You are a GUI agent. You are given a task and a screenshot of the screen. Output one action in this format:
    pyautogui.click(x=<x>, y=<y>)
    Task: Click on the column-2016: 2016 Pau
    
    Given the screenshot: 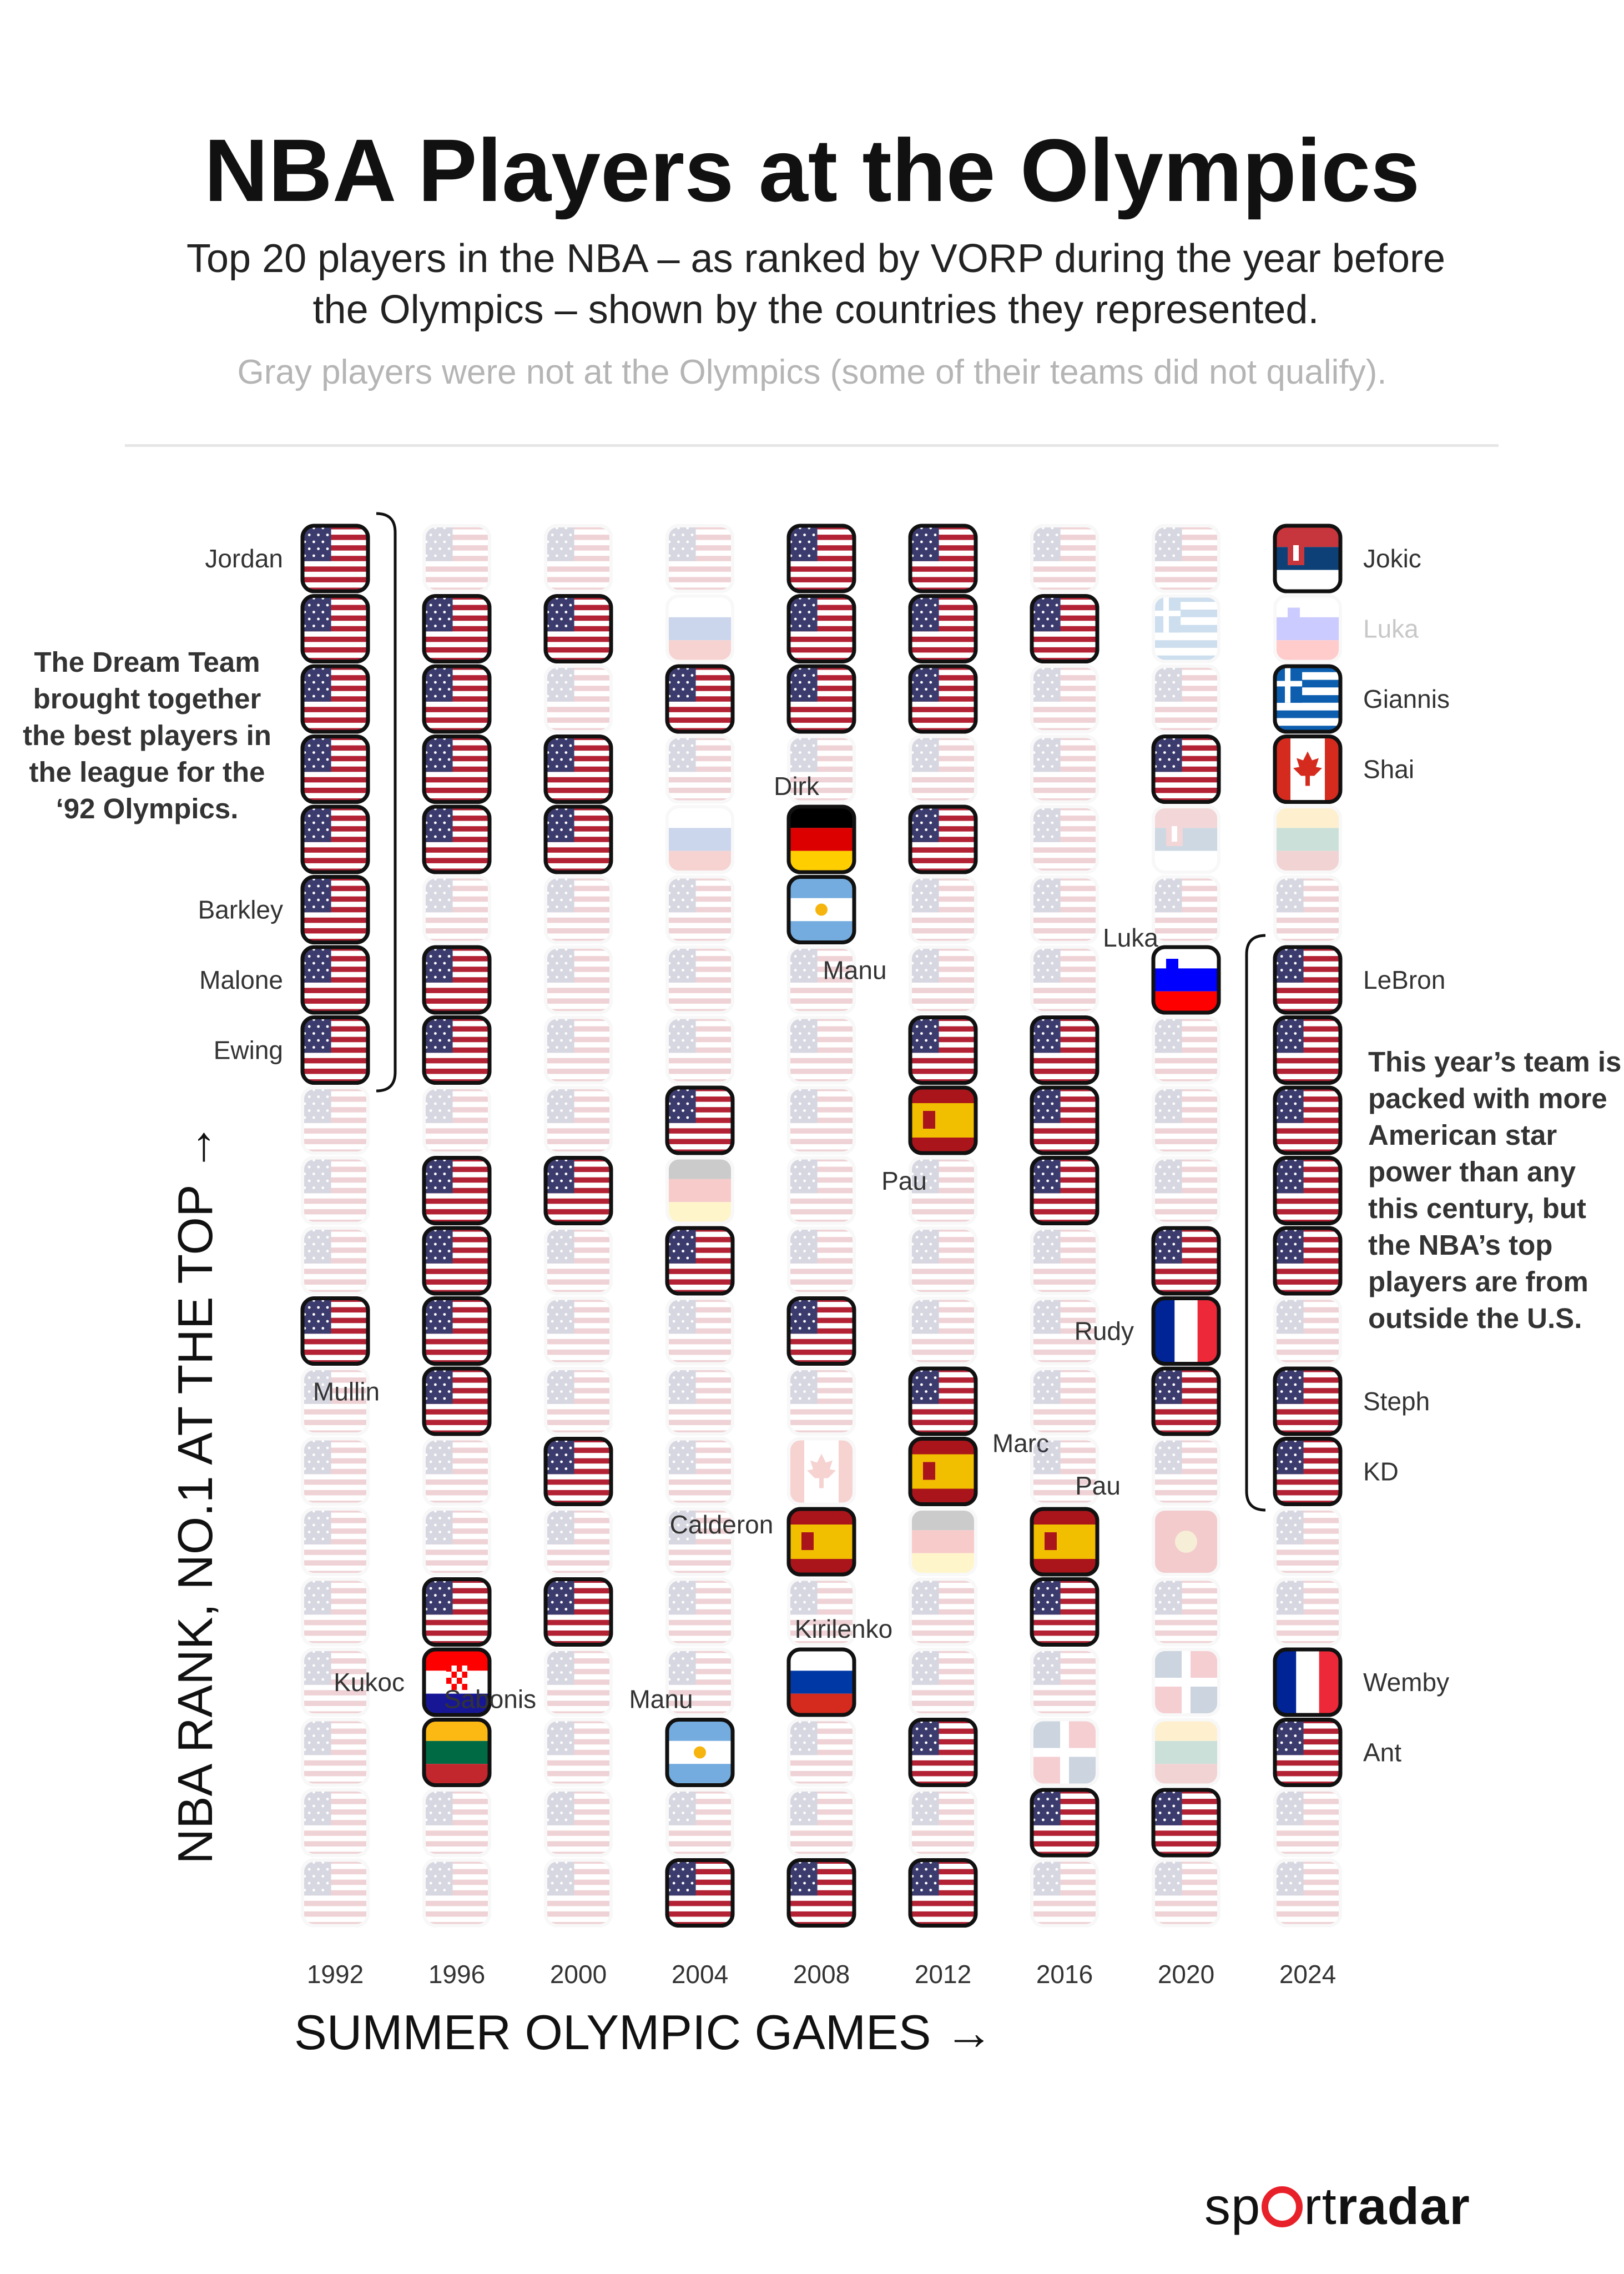 What is the action you would take?
    pyautogui.click(x=1075, y=1256)
    